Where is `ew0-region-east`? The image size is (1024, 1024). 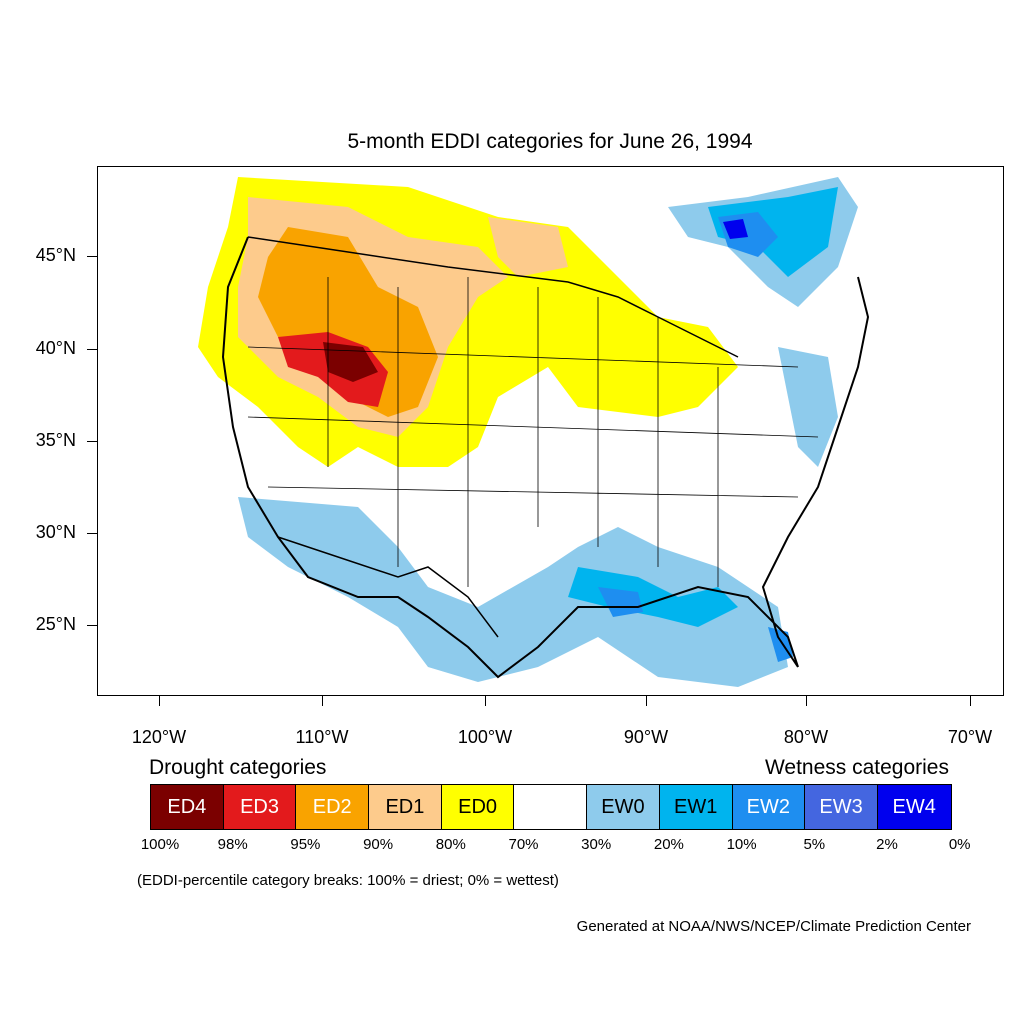 ew0-region-east is located at coordinates (808, 407).